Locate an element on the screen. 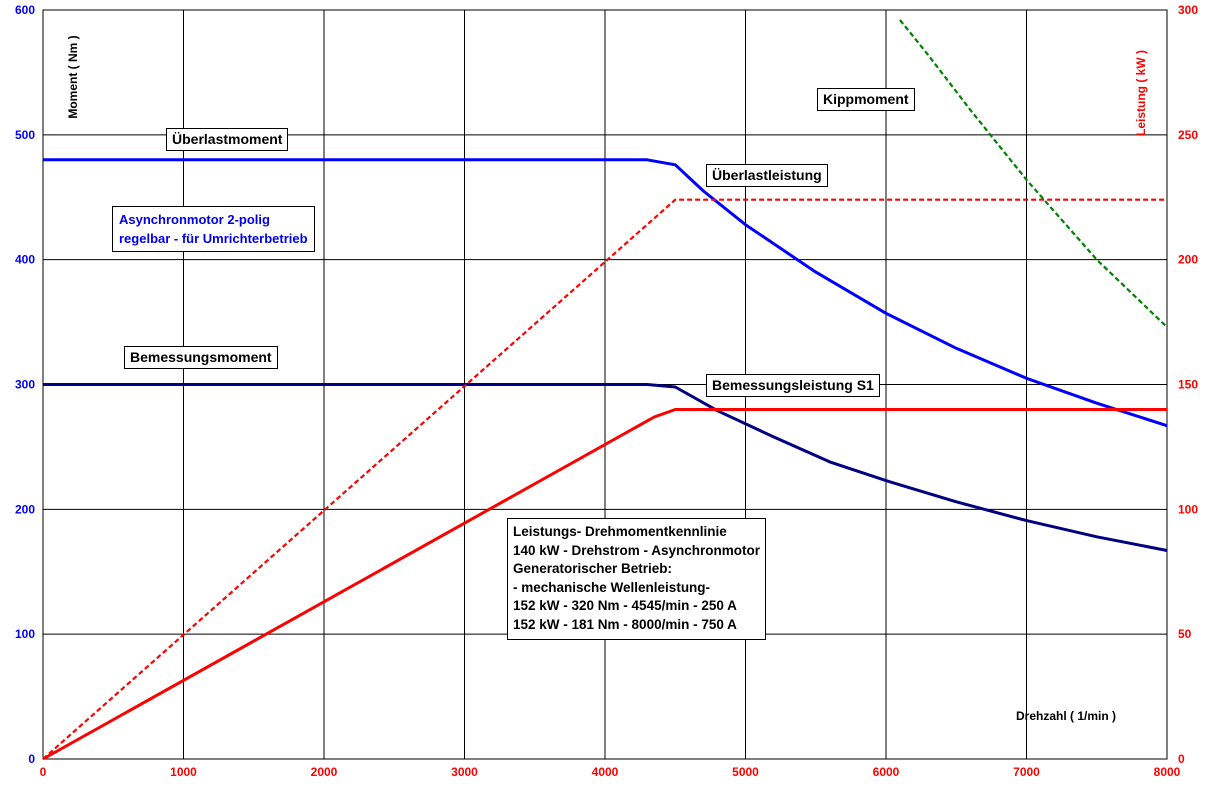  annotation-line: - mechanische Wellenleistung- is located at coordinates (612, 587).